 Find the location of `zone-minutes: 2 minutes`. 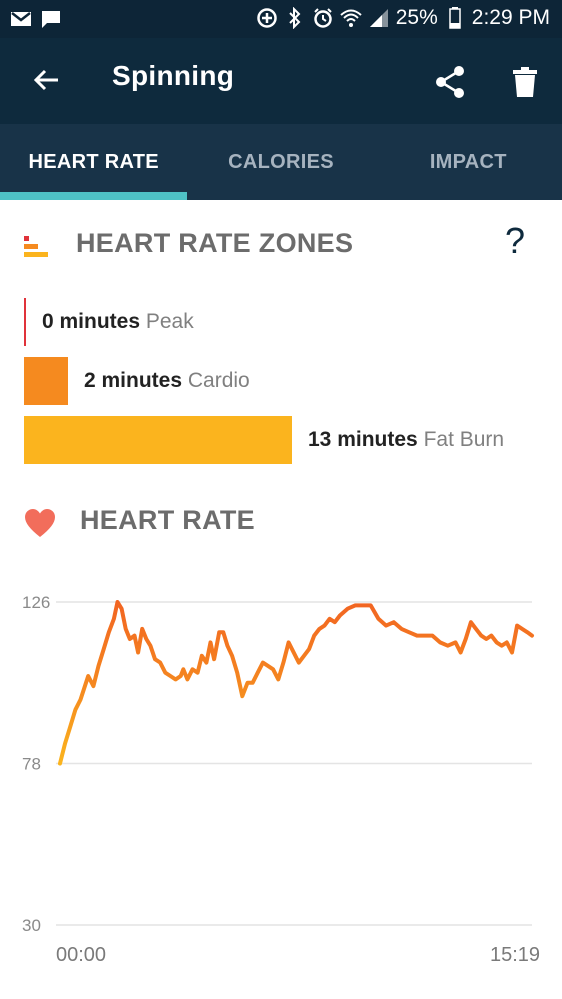

zone-minutes: 2 minutes is located at coordinates (133, 380).